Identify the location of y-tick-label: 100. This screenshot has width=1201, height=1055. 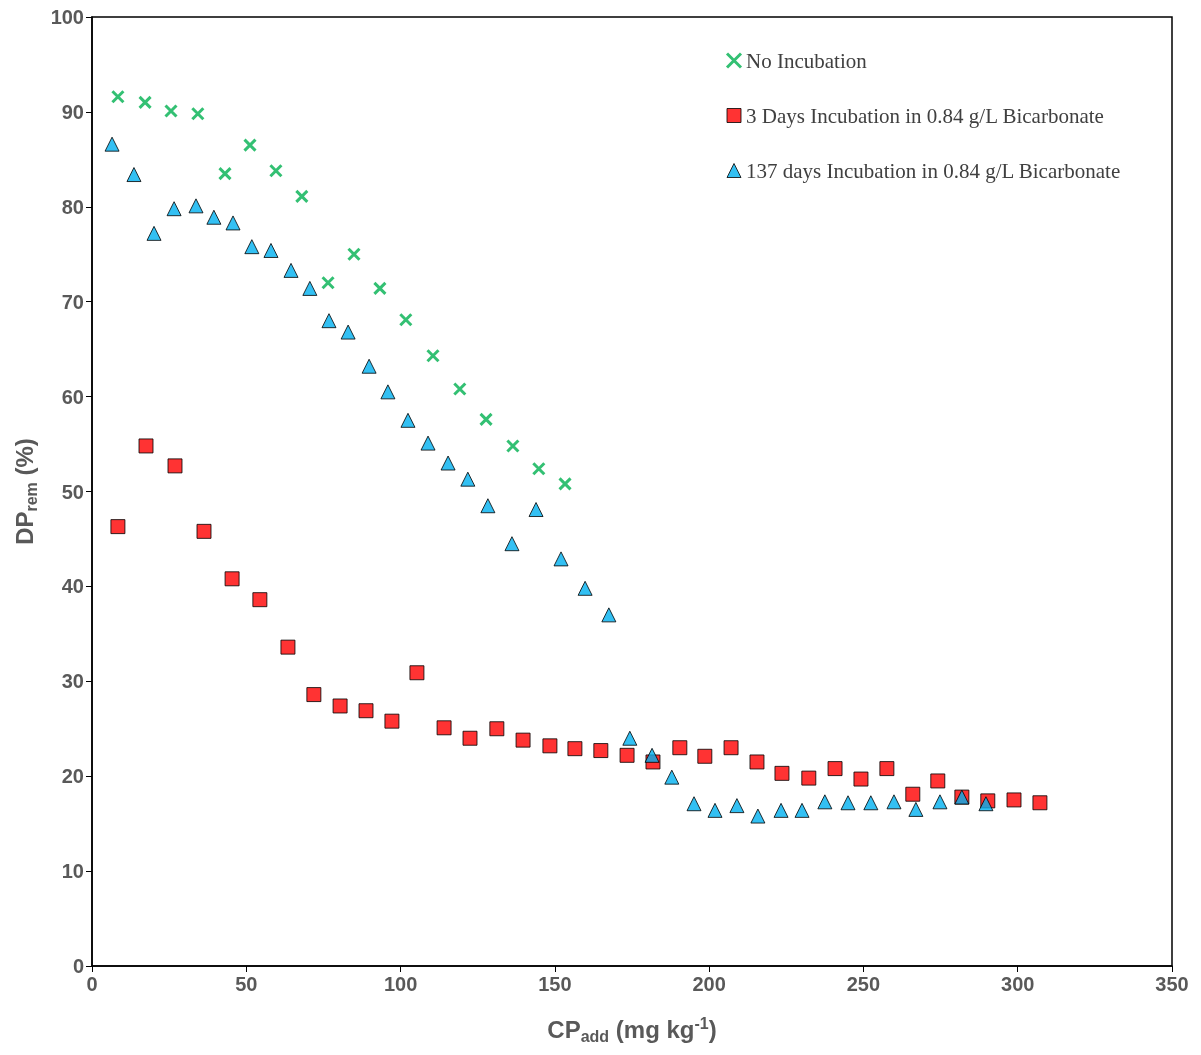
(67, 17).